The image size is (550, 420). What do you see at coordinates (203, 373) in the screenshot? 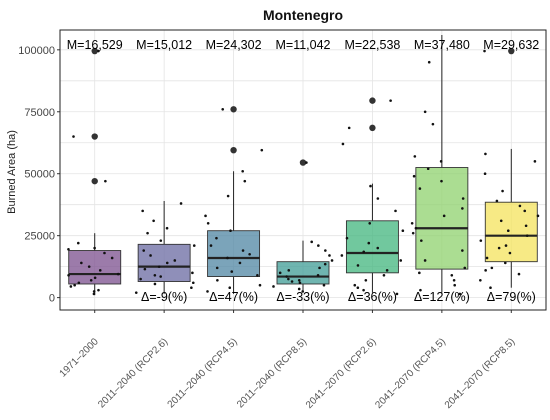
I see `x-tick-label: 2011–2040 (RCP4.5)` at bounding box center [203, 373].